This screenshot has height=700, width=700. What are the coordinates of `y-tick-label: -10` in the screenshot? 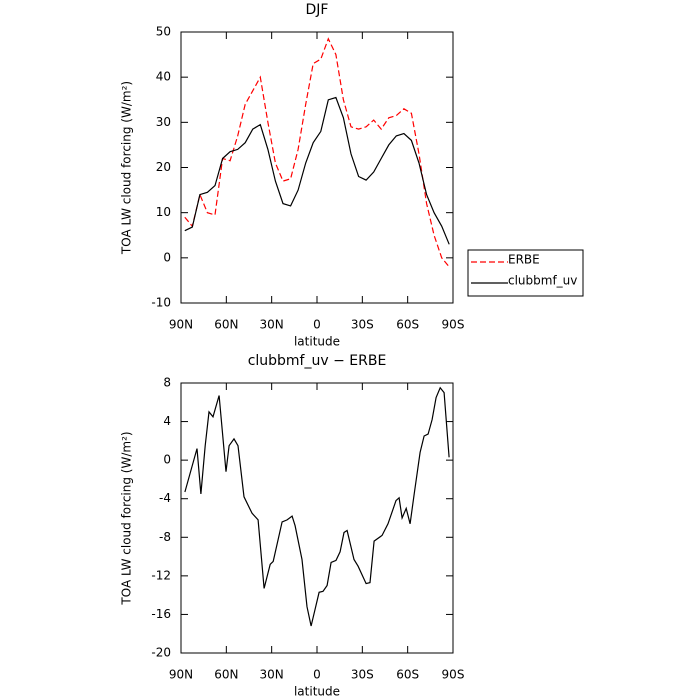 It's located at (161, 303).